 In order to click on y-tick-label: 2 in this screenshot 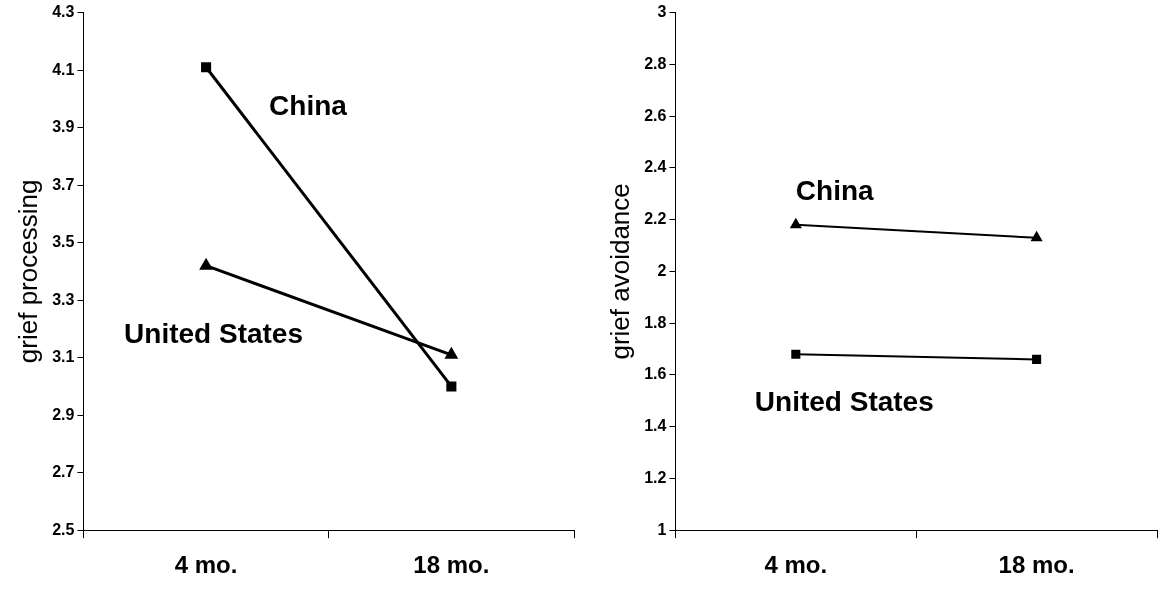, I will do `click(662, 270)`.